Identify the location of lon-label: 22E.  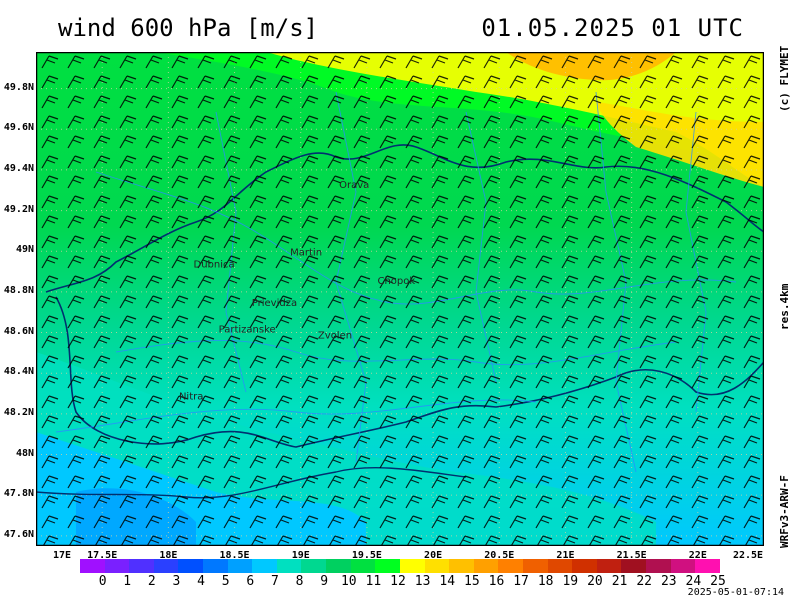
(697, 555).